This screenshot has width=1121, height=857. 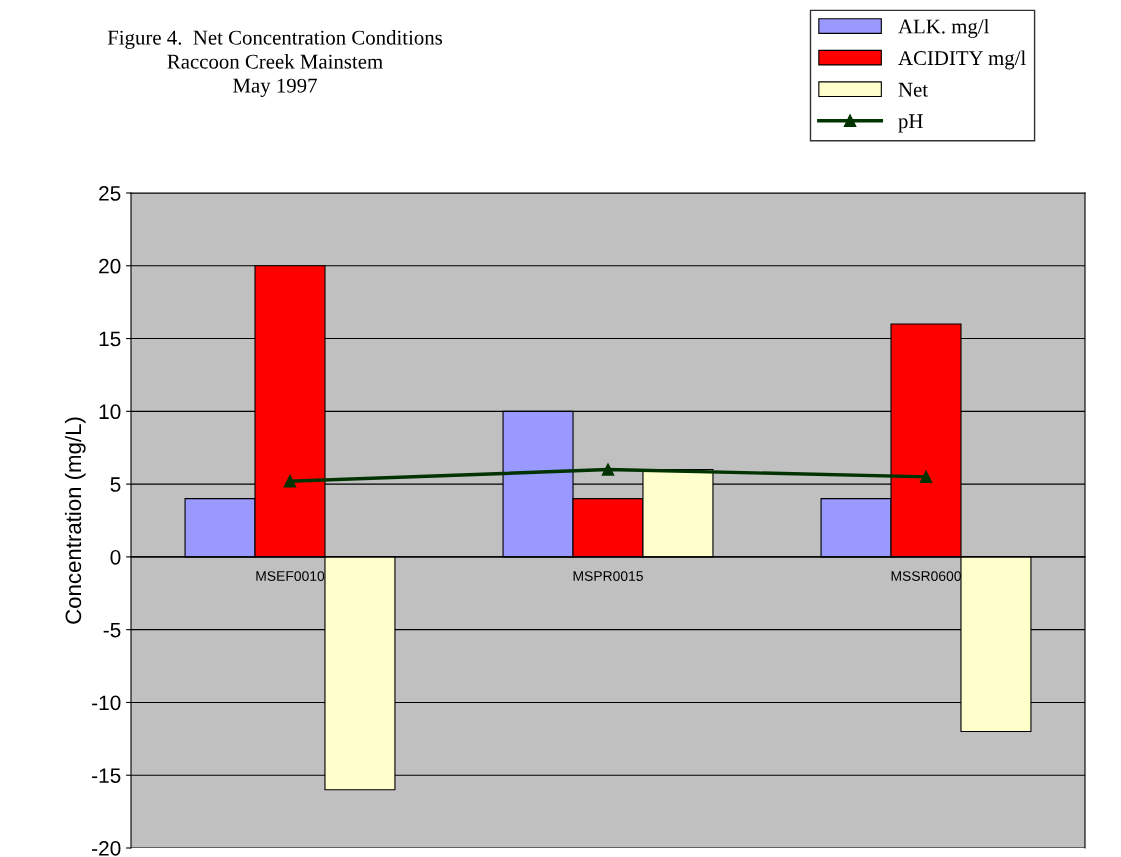 What do you see at coordinates (112, 630) in the screenshot?
I see `y-tick-label: -5` at bounding box center [112, 630].